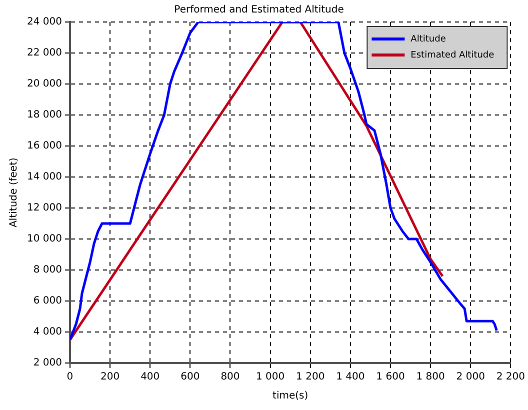 The width and height of the screenshot is (528, 410). I want to click on x-tick-label: 400, so click(150, 377).